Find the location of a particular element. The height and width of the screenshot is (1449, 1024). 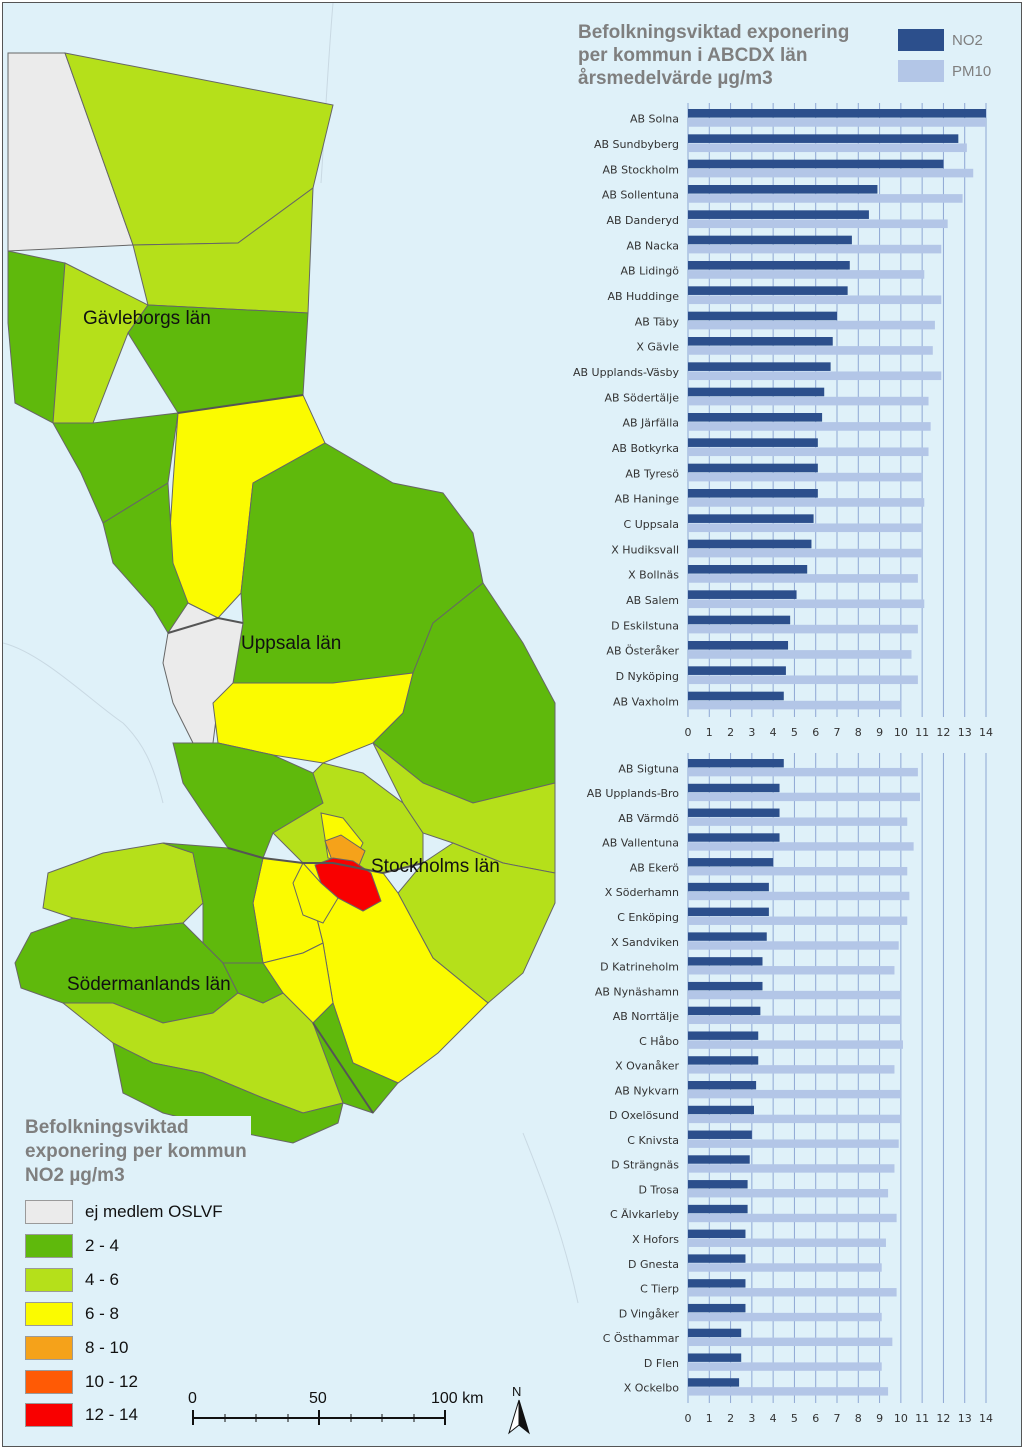

legend-item: 2 - 4 is located at coordinates (72, 1246).